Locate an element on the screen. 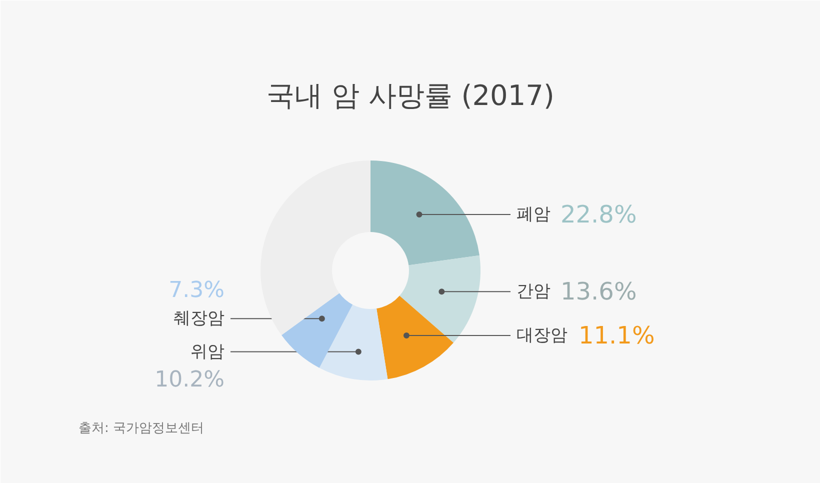  source-note: 출처: 국가암정보센터 is located at coordinates (141, 428).